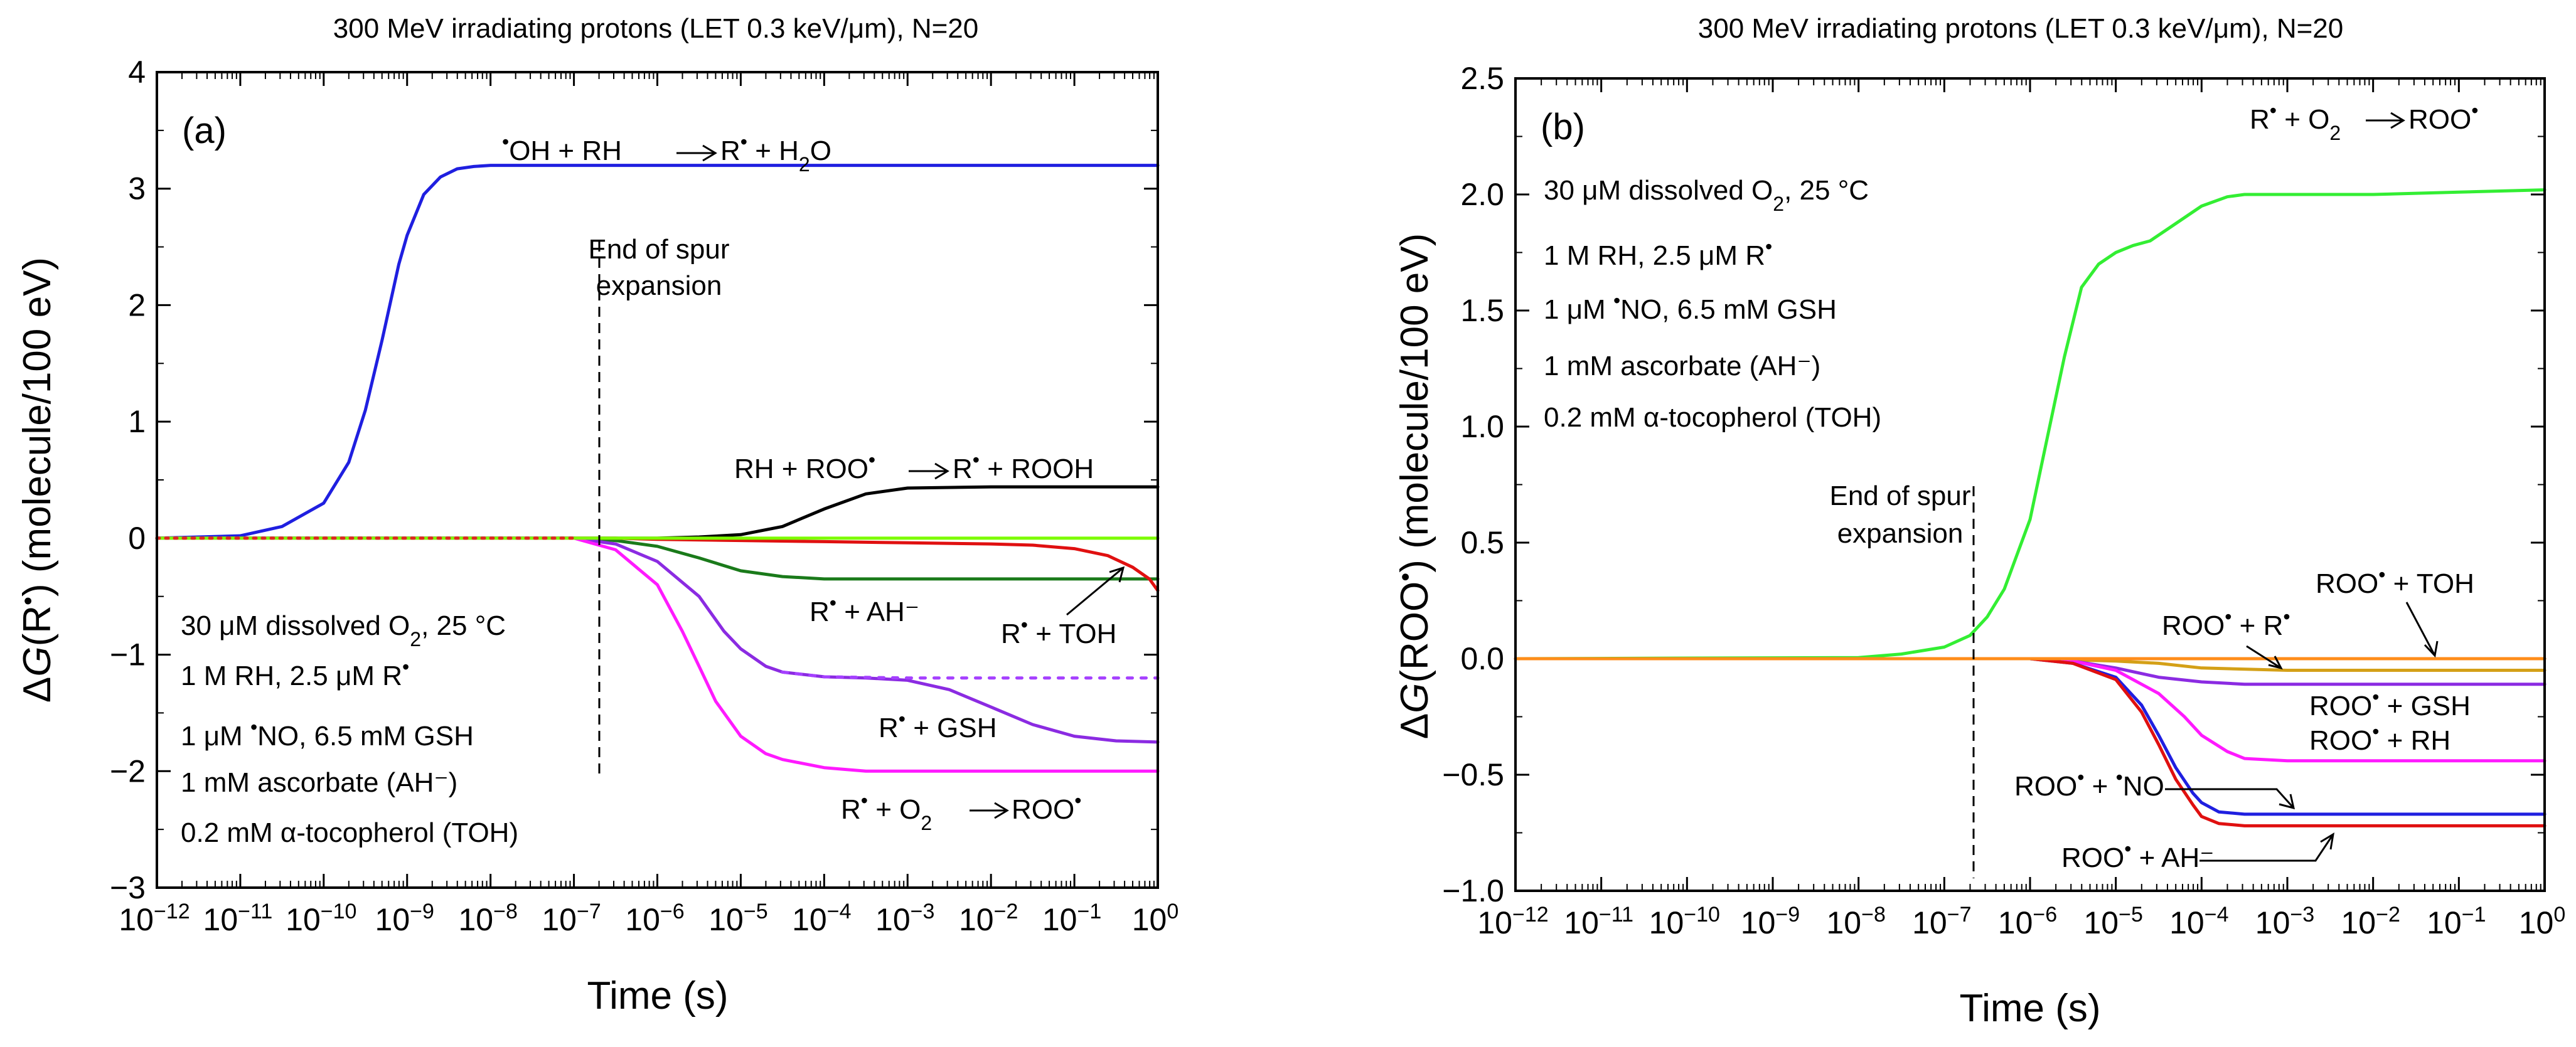  Describe the element at coordinates (128, 771) in the screenshot. I see `y-tick-label: −2` at that location.